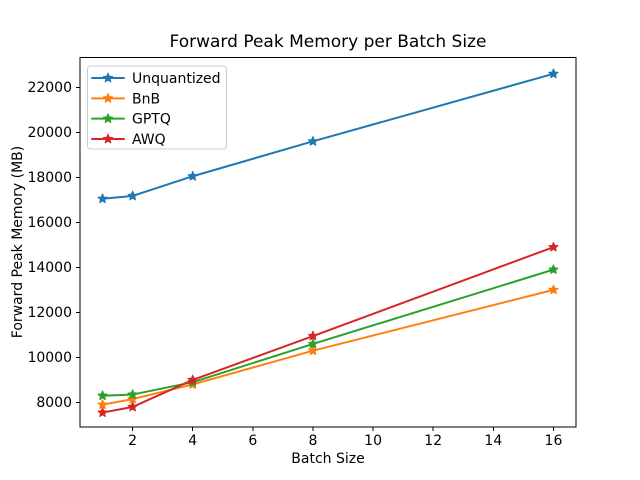  Describe the element at coordinates (493, 441) in the screenshot. I see `x-tick-label: 14` at that location.